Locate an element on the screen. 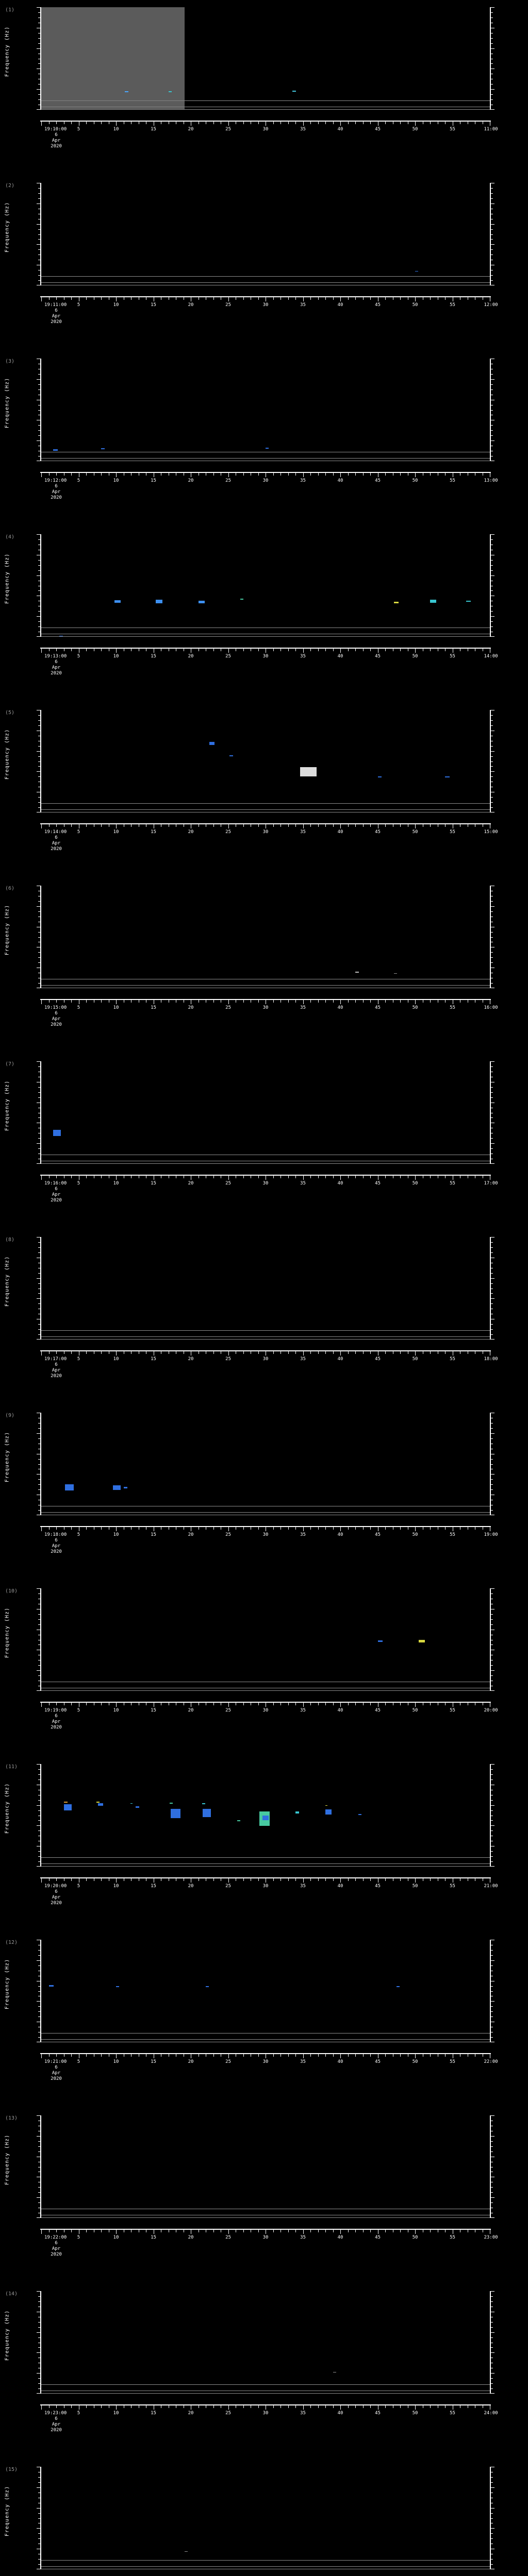 This screenshot has height=2576, width=528. x-tick-label: 40 is located at coordinates (340, 2237).